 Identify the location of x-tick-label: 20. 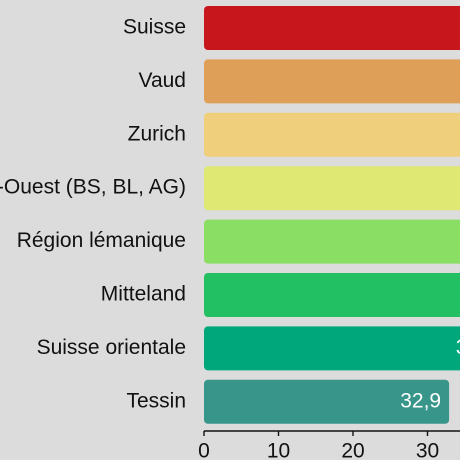
(352, 450).